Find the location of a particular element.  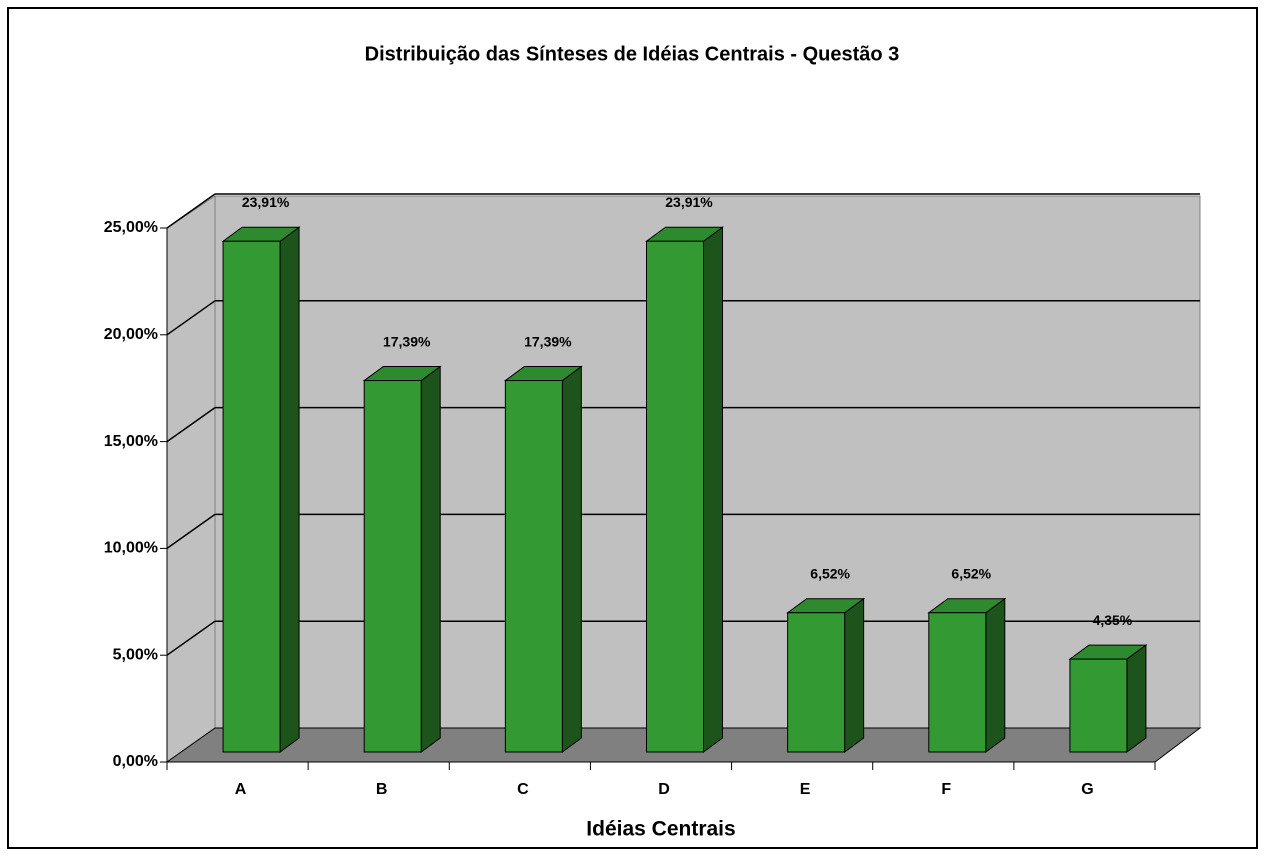

x-tick-label: B is located at coordinates (382, 789).